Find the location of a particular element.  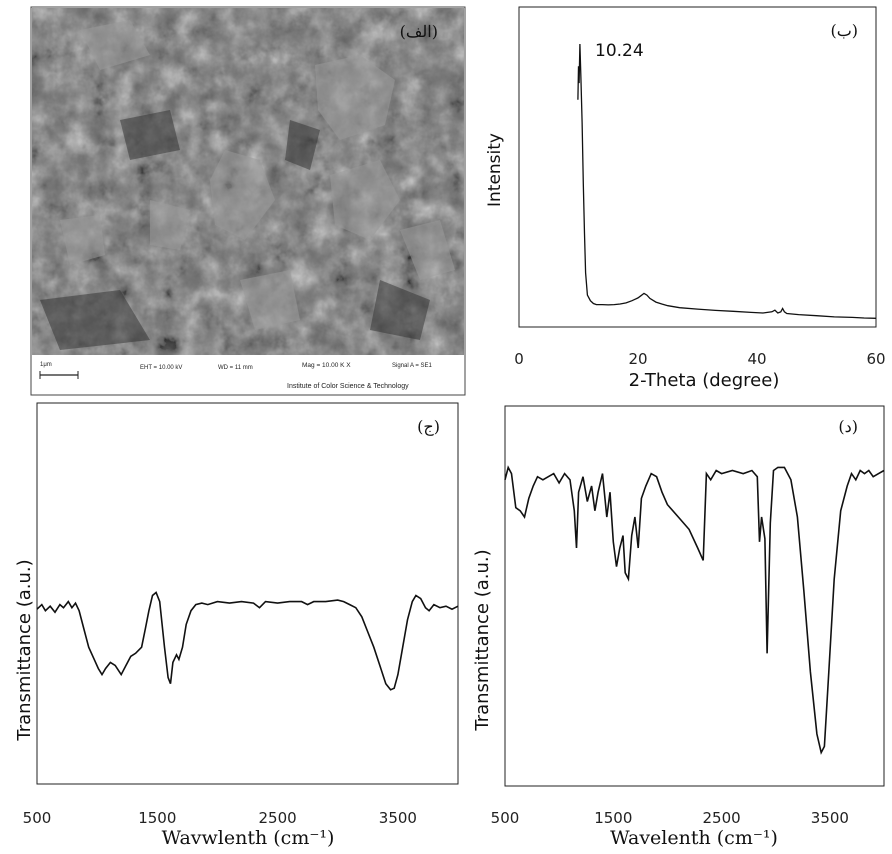

xrd-x-axis-label: 2-Theta (degree) is located at coordinates (704, 380).